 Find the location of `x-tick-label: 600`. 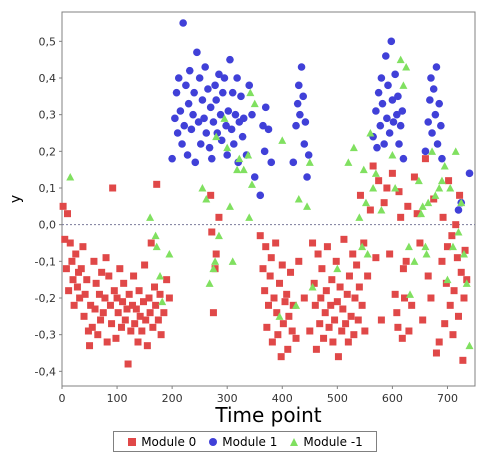

x-tick-label: 600 is located at coordinates (392, 398).